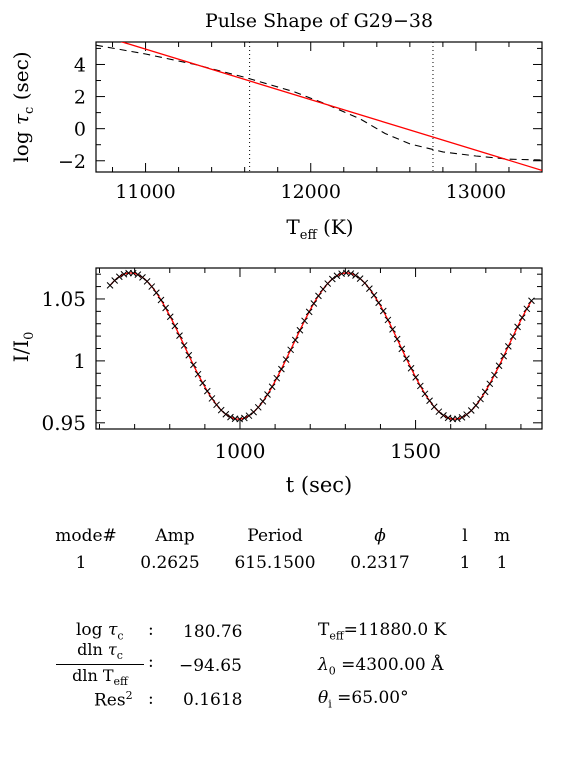 This screenshot has width=572, height=762. What do you see at coordinates (210, 666) in the screenshot?
I see `dln-value: −94.65` at bounding box center [210, 666].